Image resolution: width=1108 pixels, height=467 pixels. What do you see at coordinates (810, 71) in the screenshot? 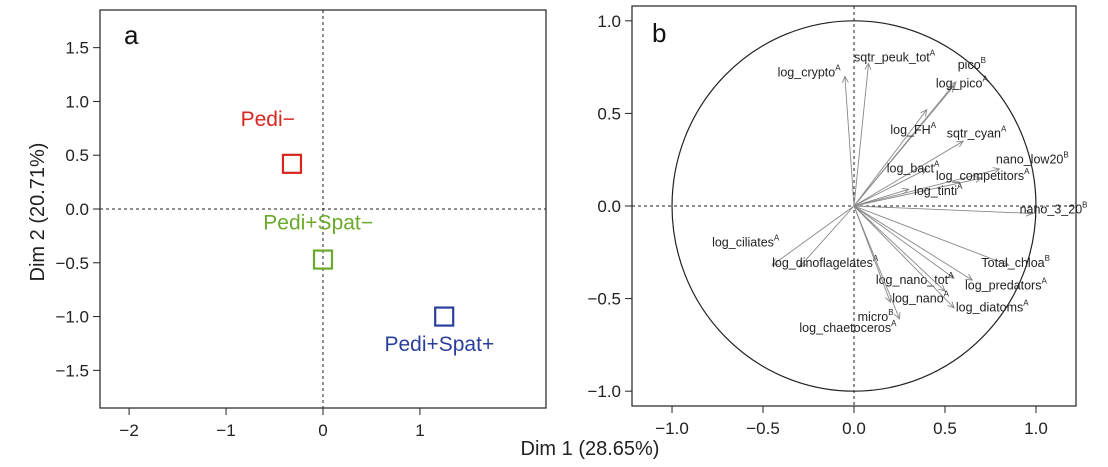
I see `variable-label: log_cryptoA` at bounding box center [810, 71].